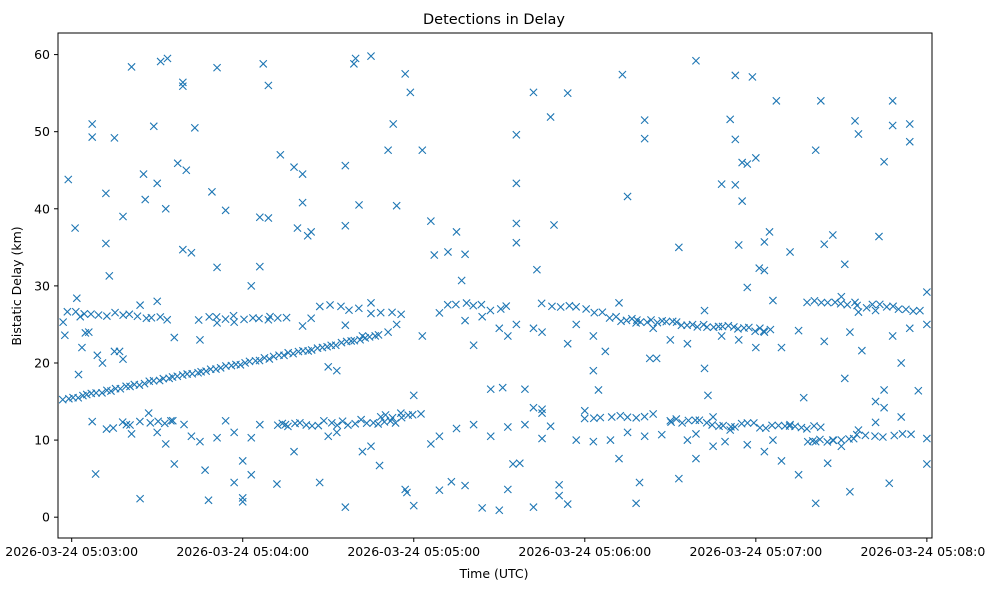 The width and height of the screenshot is (986, 594). Describe the element at coordinates (16, 285) in the screenshot. I see `y-axis-label: Bistatic Delay (km)` at that location.